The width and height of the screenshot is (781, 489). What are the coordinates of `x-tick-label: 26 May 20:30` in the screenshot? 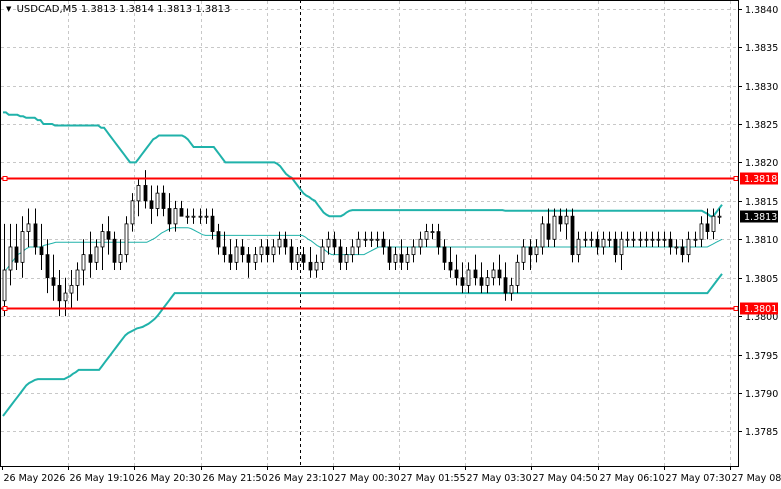 It's located at (168, 478).